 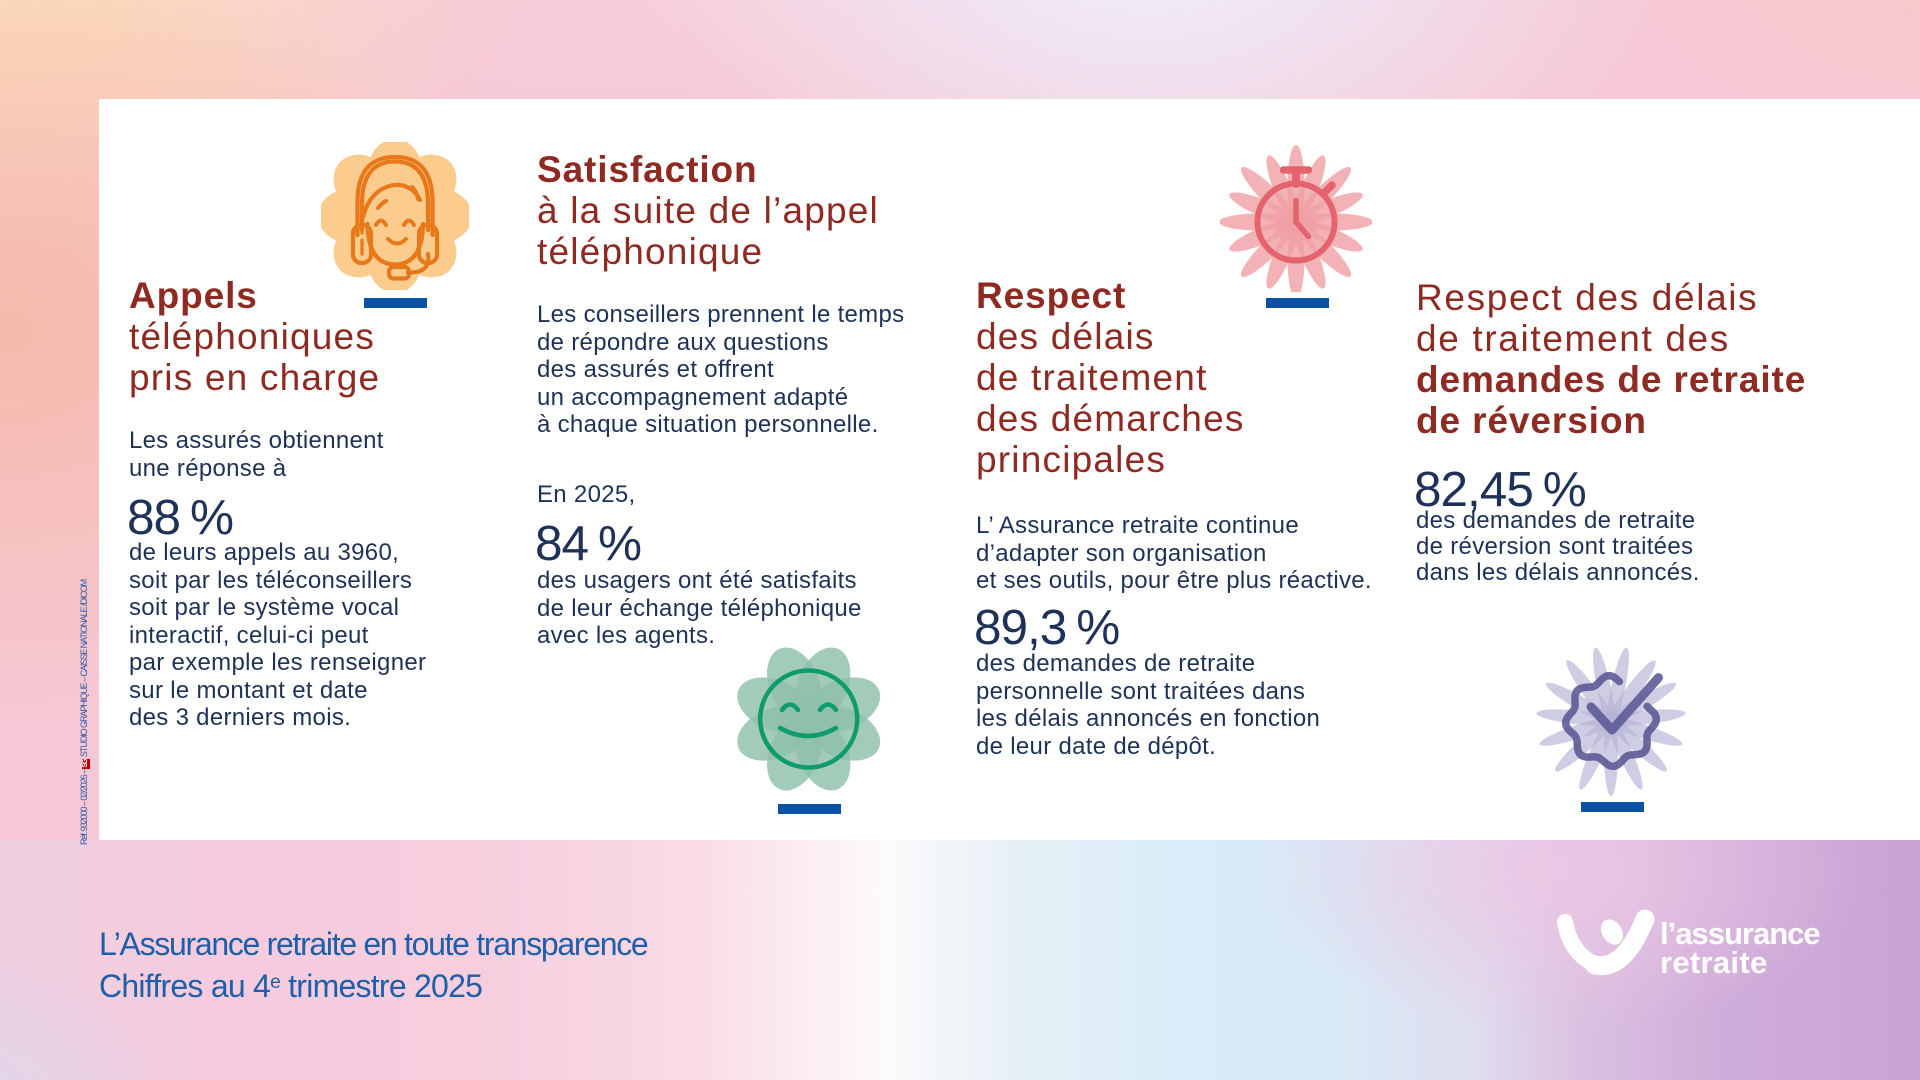 What do you see at coordinates (1714, 962) in the screenshot?
I see `svg-text: retraite` at bounding box center [1714, 962].